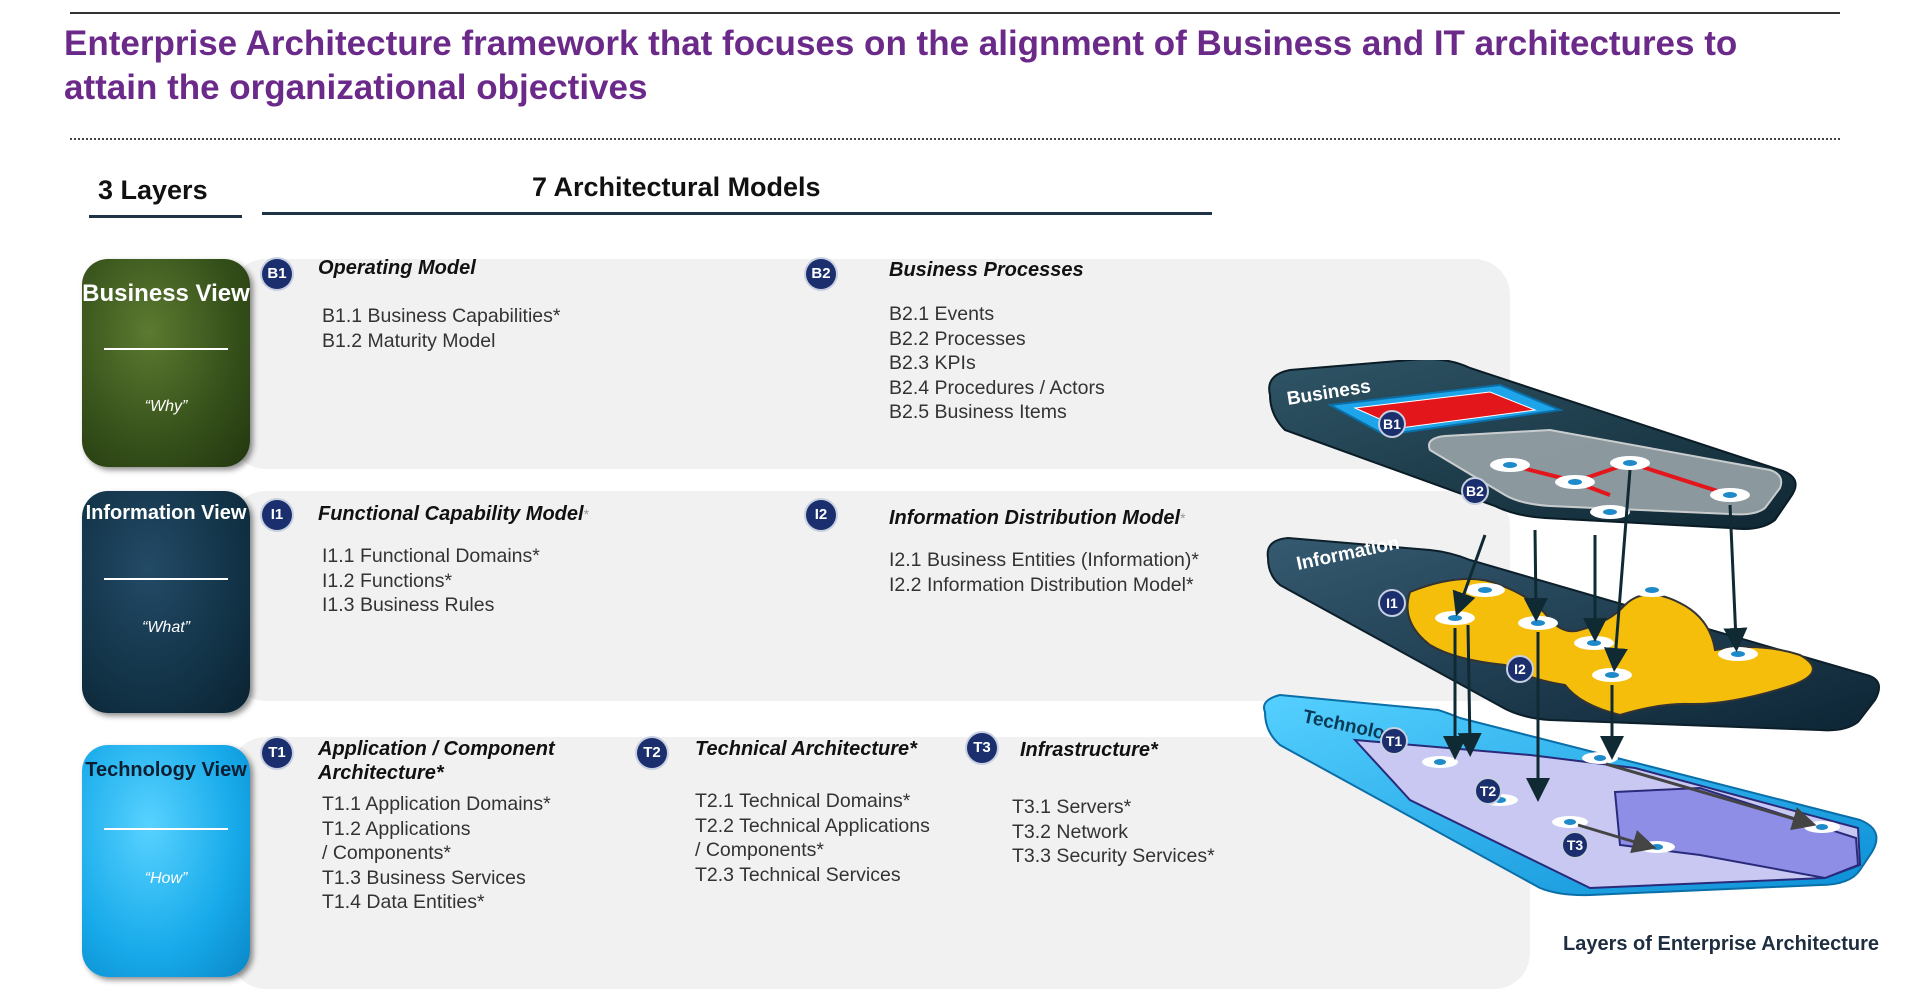 The width and height of the screenshot is (1905, 1008). Describe the element at coordinates (1532, 445) in the screenshot. I see `business-layer: Business` at that location.